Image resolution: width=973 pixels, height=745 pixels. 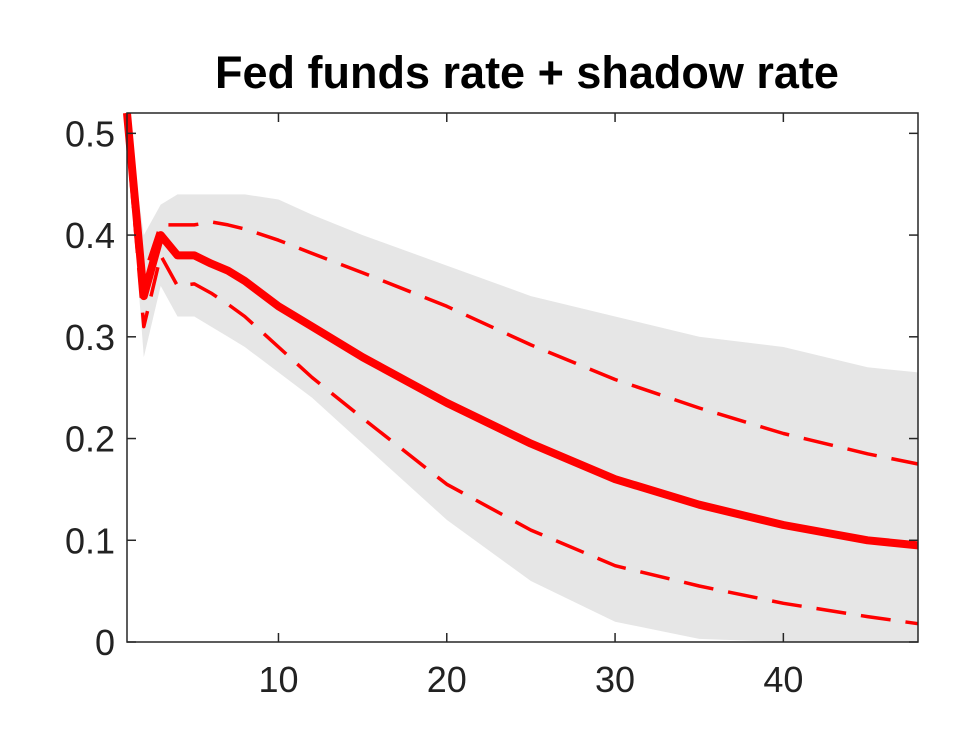 I want to click on y-tick-label: 0.3, so click(x=90, y=337).